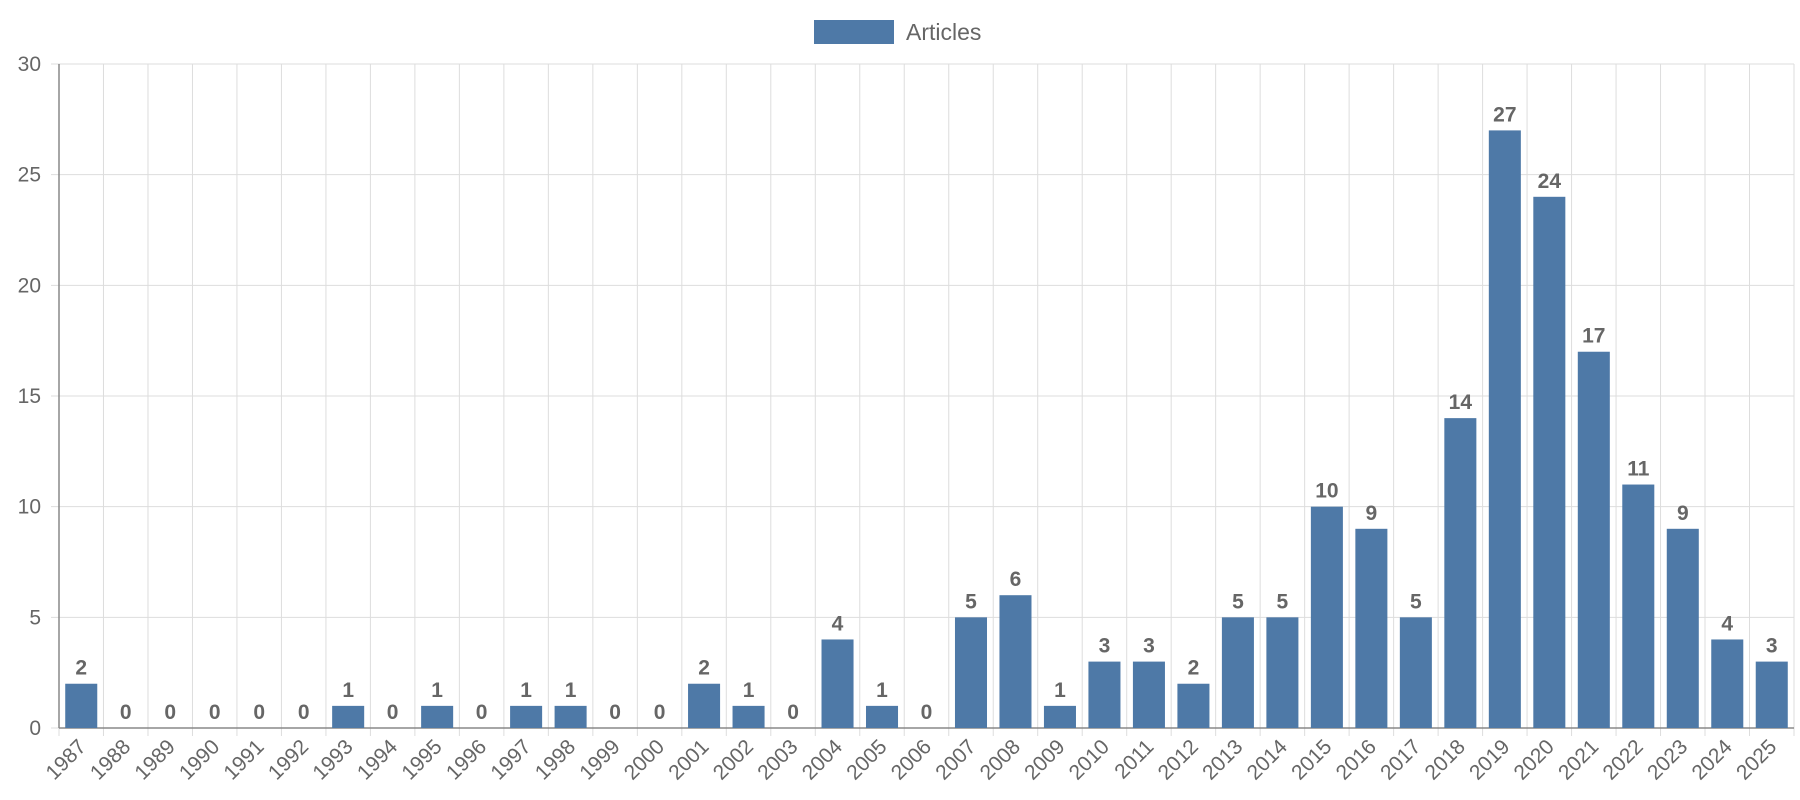 This screenshot has width=1800, height=800. I want to click on data-label-2009: 1, so click(1060, 690).